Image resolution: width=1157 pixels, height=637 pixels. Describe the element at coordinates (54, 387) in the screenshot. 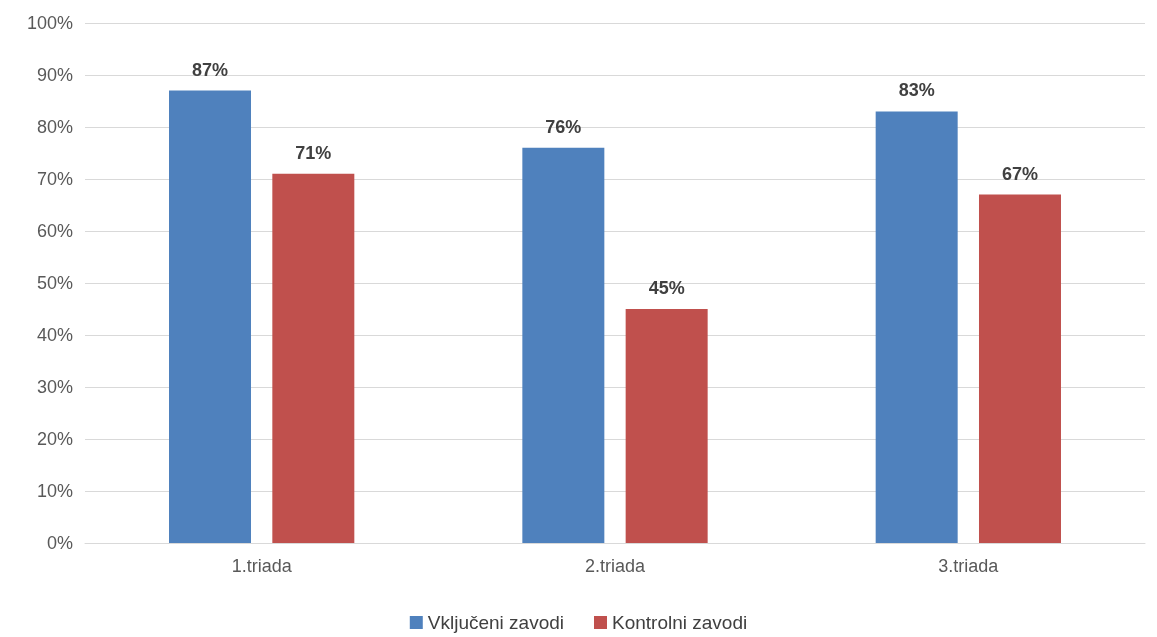

I see `y-tick-label: 30%` at that location.